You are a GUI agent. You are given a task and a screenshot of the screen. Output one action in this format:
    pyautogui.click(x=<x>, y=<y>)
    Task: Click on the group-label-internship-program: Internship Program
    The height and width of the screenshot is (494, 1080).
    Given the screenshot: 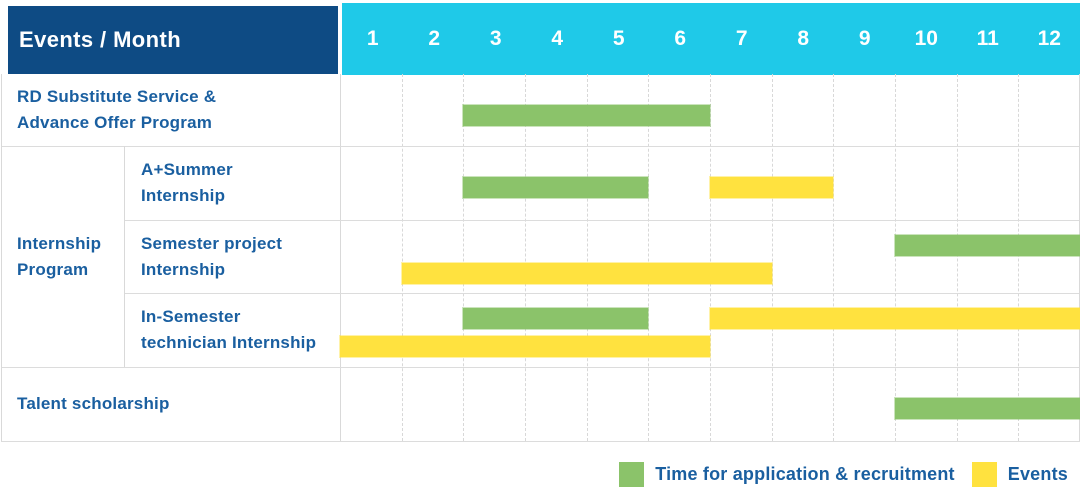 What is the action you would take?
    pyautogui.click(x=62, y=256)
    